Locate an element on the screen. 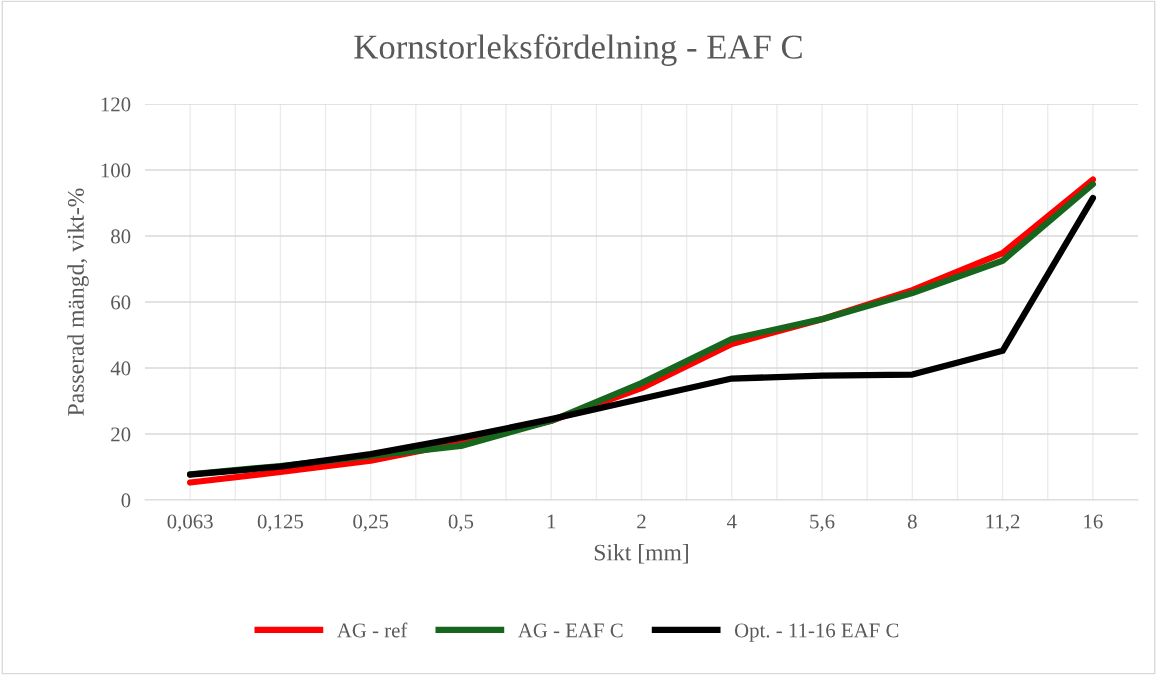 This screenshot has height=675, width=1157. legend-label: Opt. - 11-16 EAF C is located at coordinates (816, 632).